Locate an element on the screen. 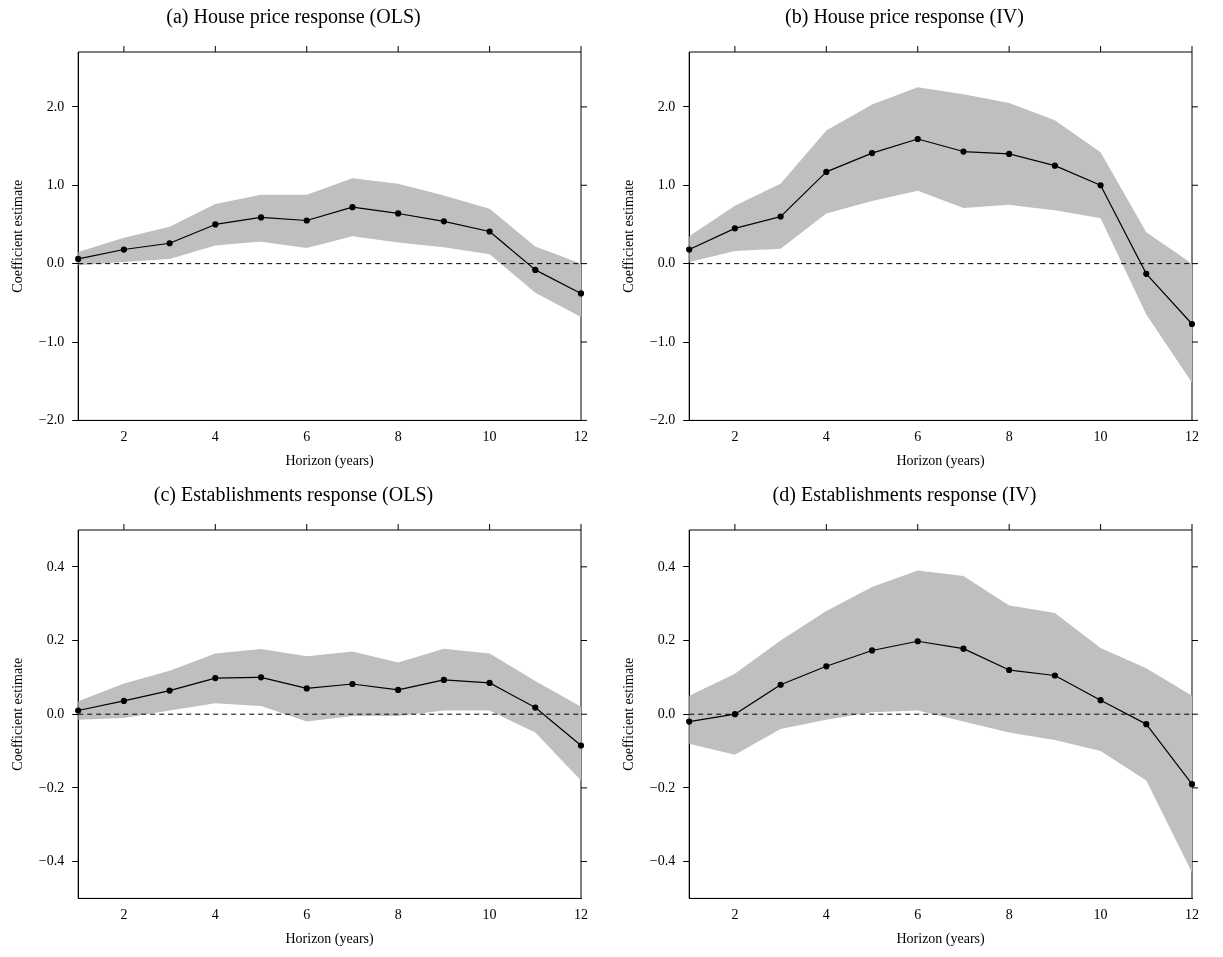 The width and height of the screenshot is (1223, 957). chart-title: (a) House price response (OLS) is located at coordinates (293, 17).